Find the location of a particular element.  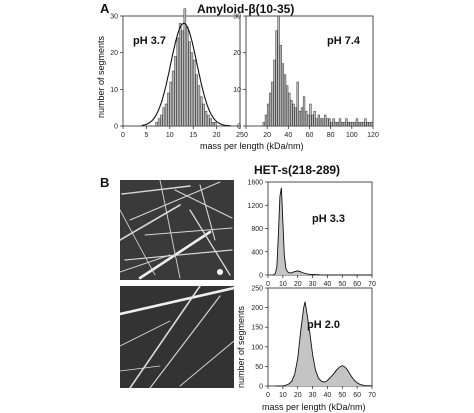

a-left-xtick-label: 5 is located at coordinates (146, 135).